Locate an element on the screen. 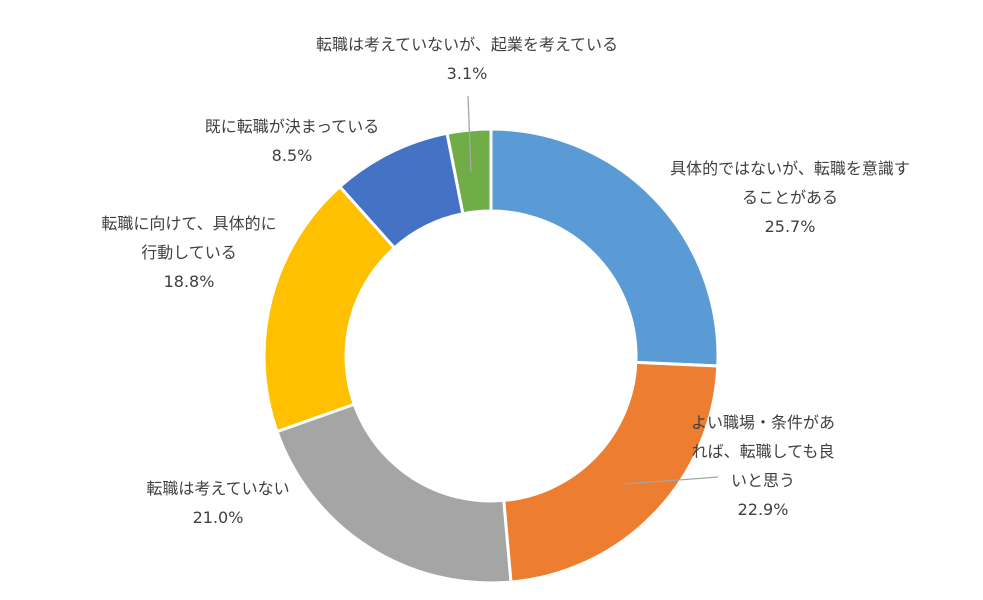 The image size is (983, 600). value-label-slice-1: 25.7% is located at coordinates (790, 226).